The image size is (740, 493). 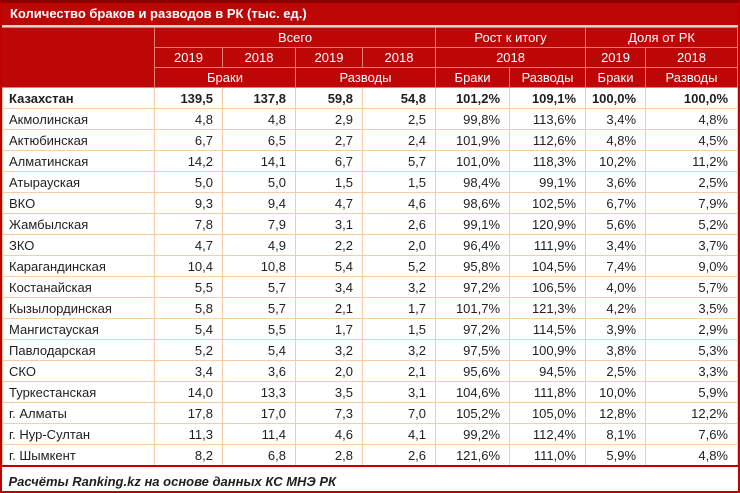 I want to click on value-cell: 4,8%, so click(x=691, y=119).